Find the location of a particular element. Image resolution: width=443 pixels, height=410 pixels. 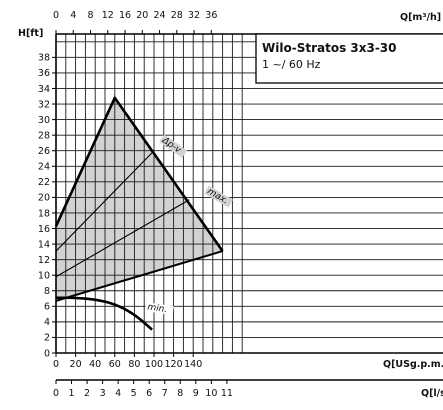

y-tick-label: 10 is located at coordinates (44, 276).